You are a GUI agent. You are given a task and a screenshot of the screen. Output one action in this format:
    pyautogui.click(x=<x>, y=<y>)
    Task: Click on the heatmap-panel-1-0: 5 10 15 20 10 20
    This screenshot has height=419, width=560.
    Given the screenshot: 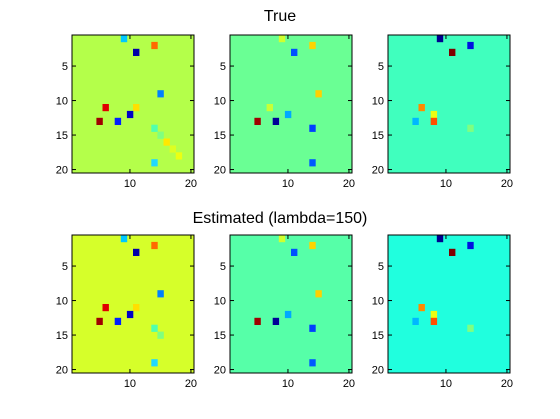 What is the action you would take?
    pyautogui.click(x=126, y=312)
    